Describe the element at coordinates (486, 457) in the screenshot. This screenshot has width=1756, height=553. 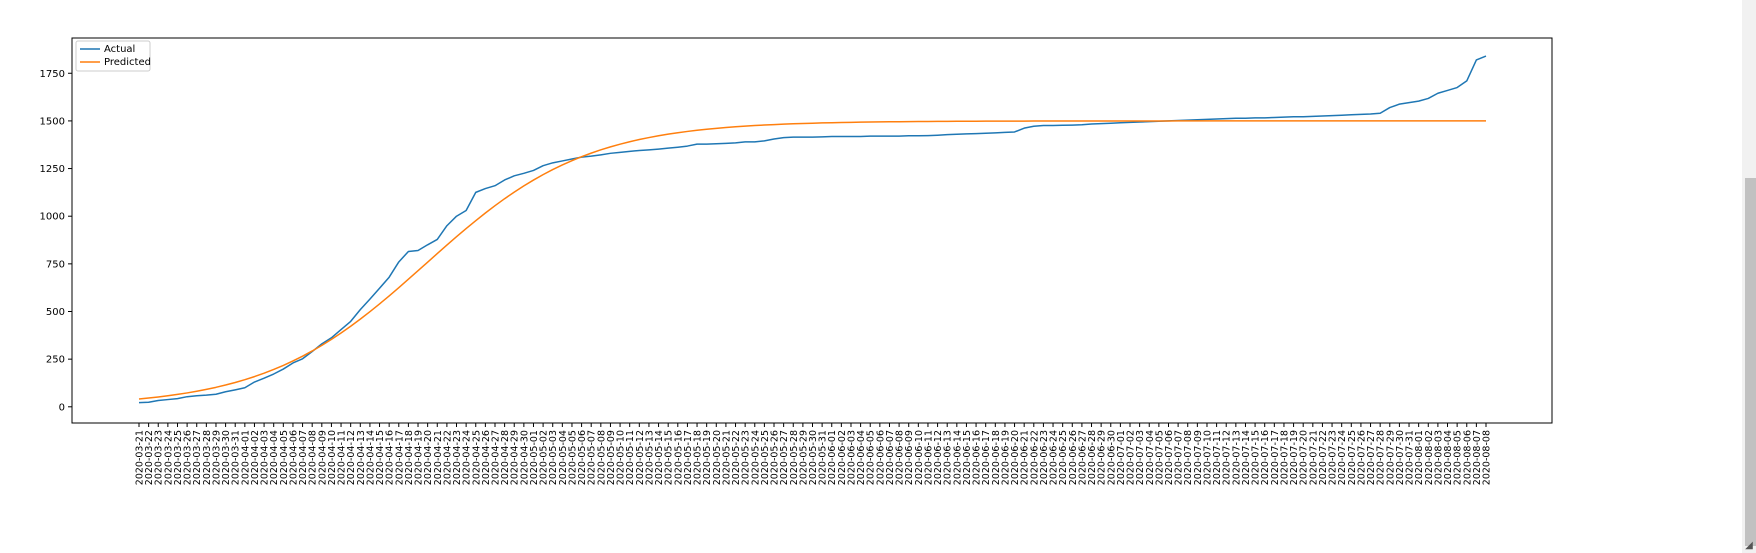
I see `x-tick-label: 2020-04-26` at that location.